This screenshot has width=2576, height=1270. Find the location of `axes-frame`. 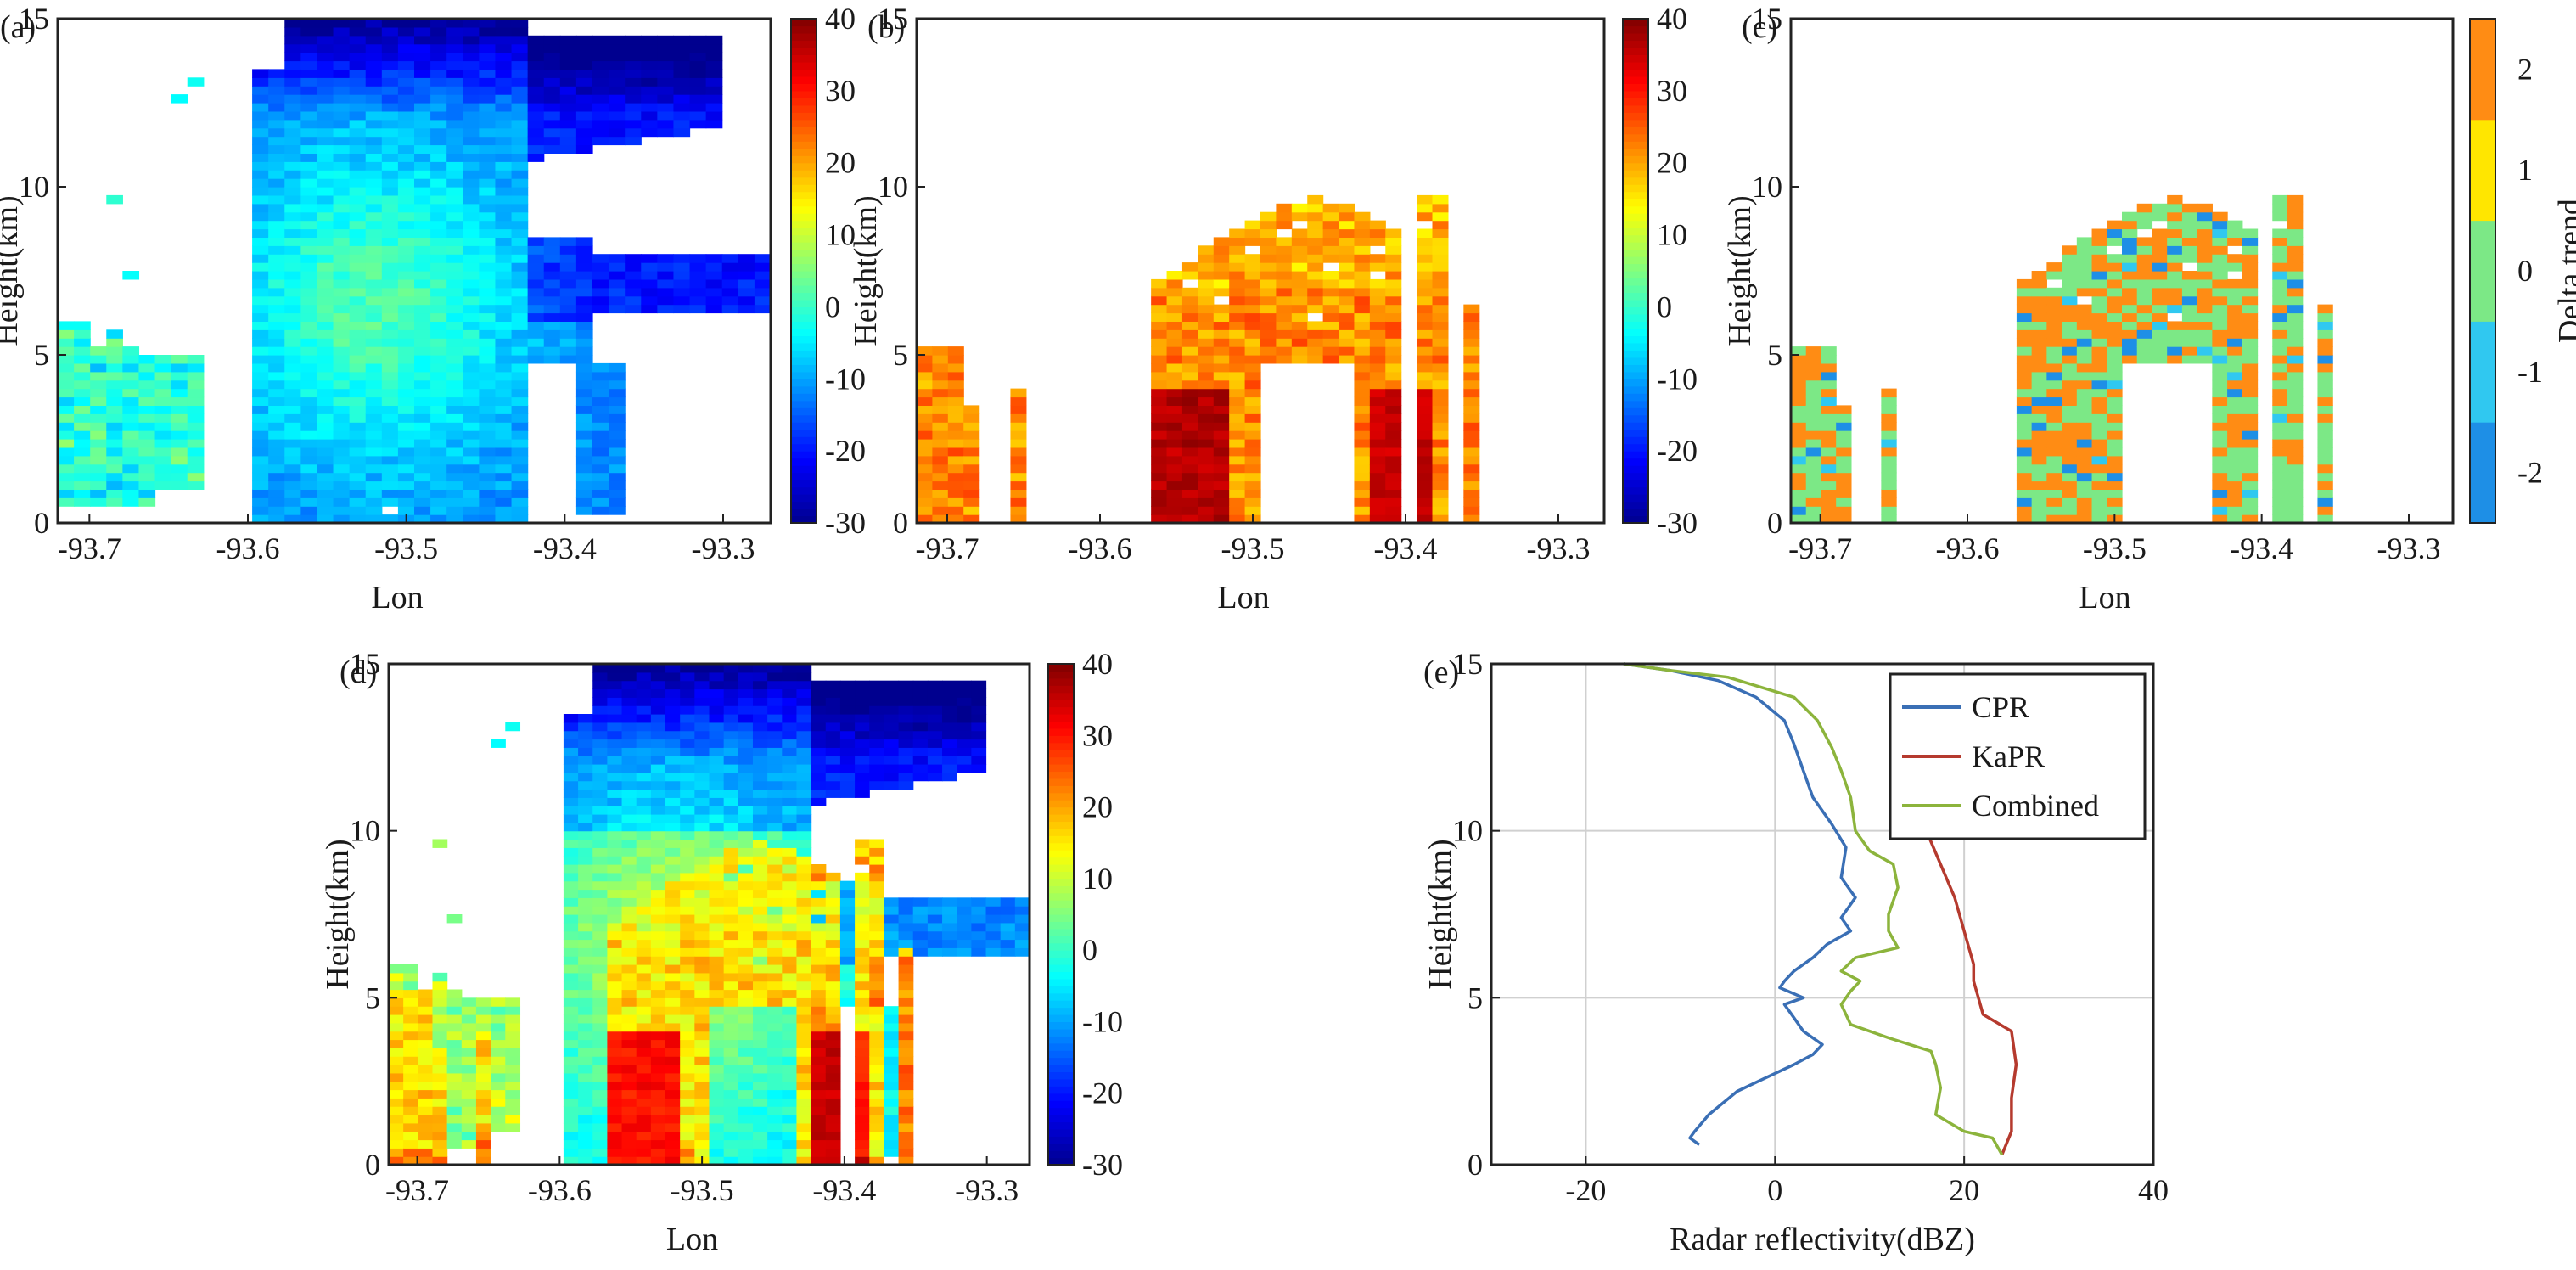

axes-frame is located at coordinates (1260, 271).